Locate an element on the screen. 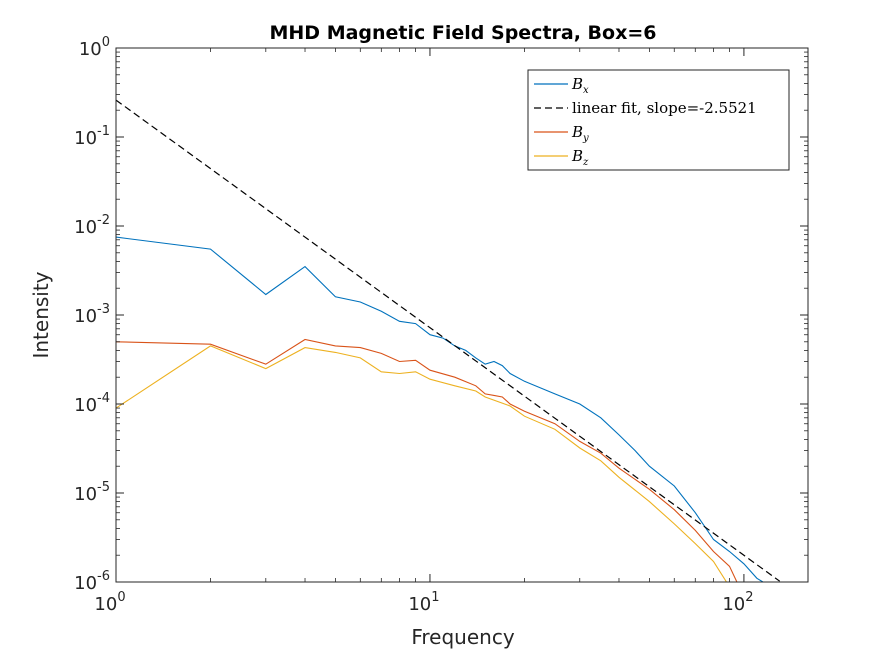 The height and width of the screenshot is (652, 894). y-axis-title: Intensity is located at coordinates (41, 314).